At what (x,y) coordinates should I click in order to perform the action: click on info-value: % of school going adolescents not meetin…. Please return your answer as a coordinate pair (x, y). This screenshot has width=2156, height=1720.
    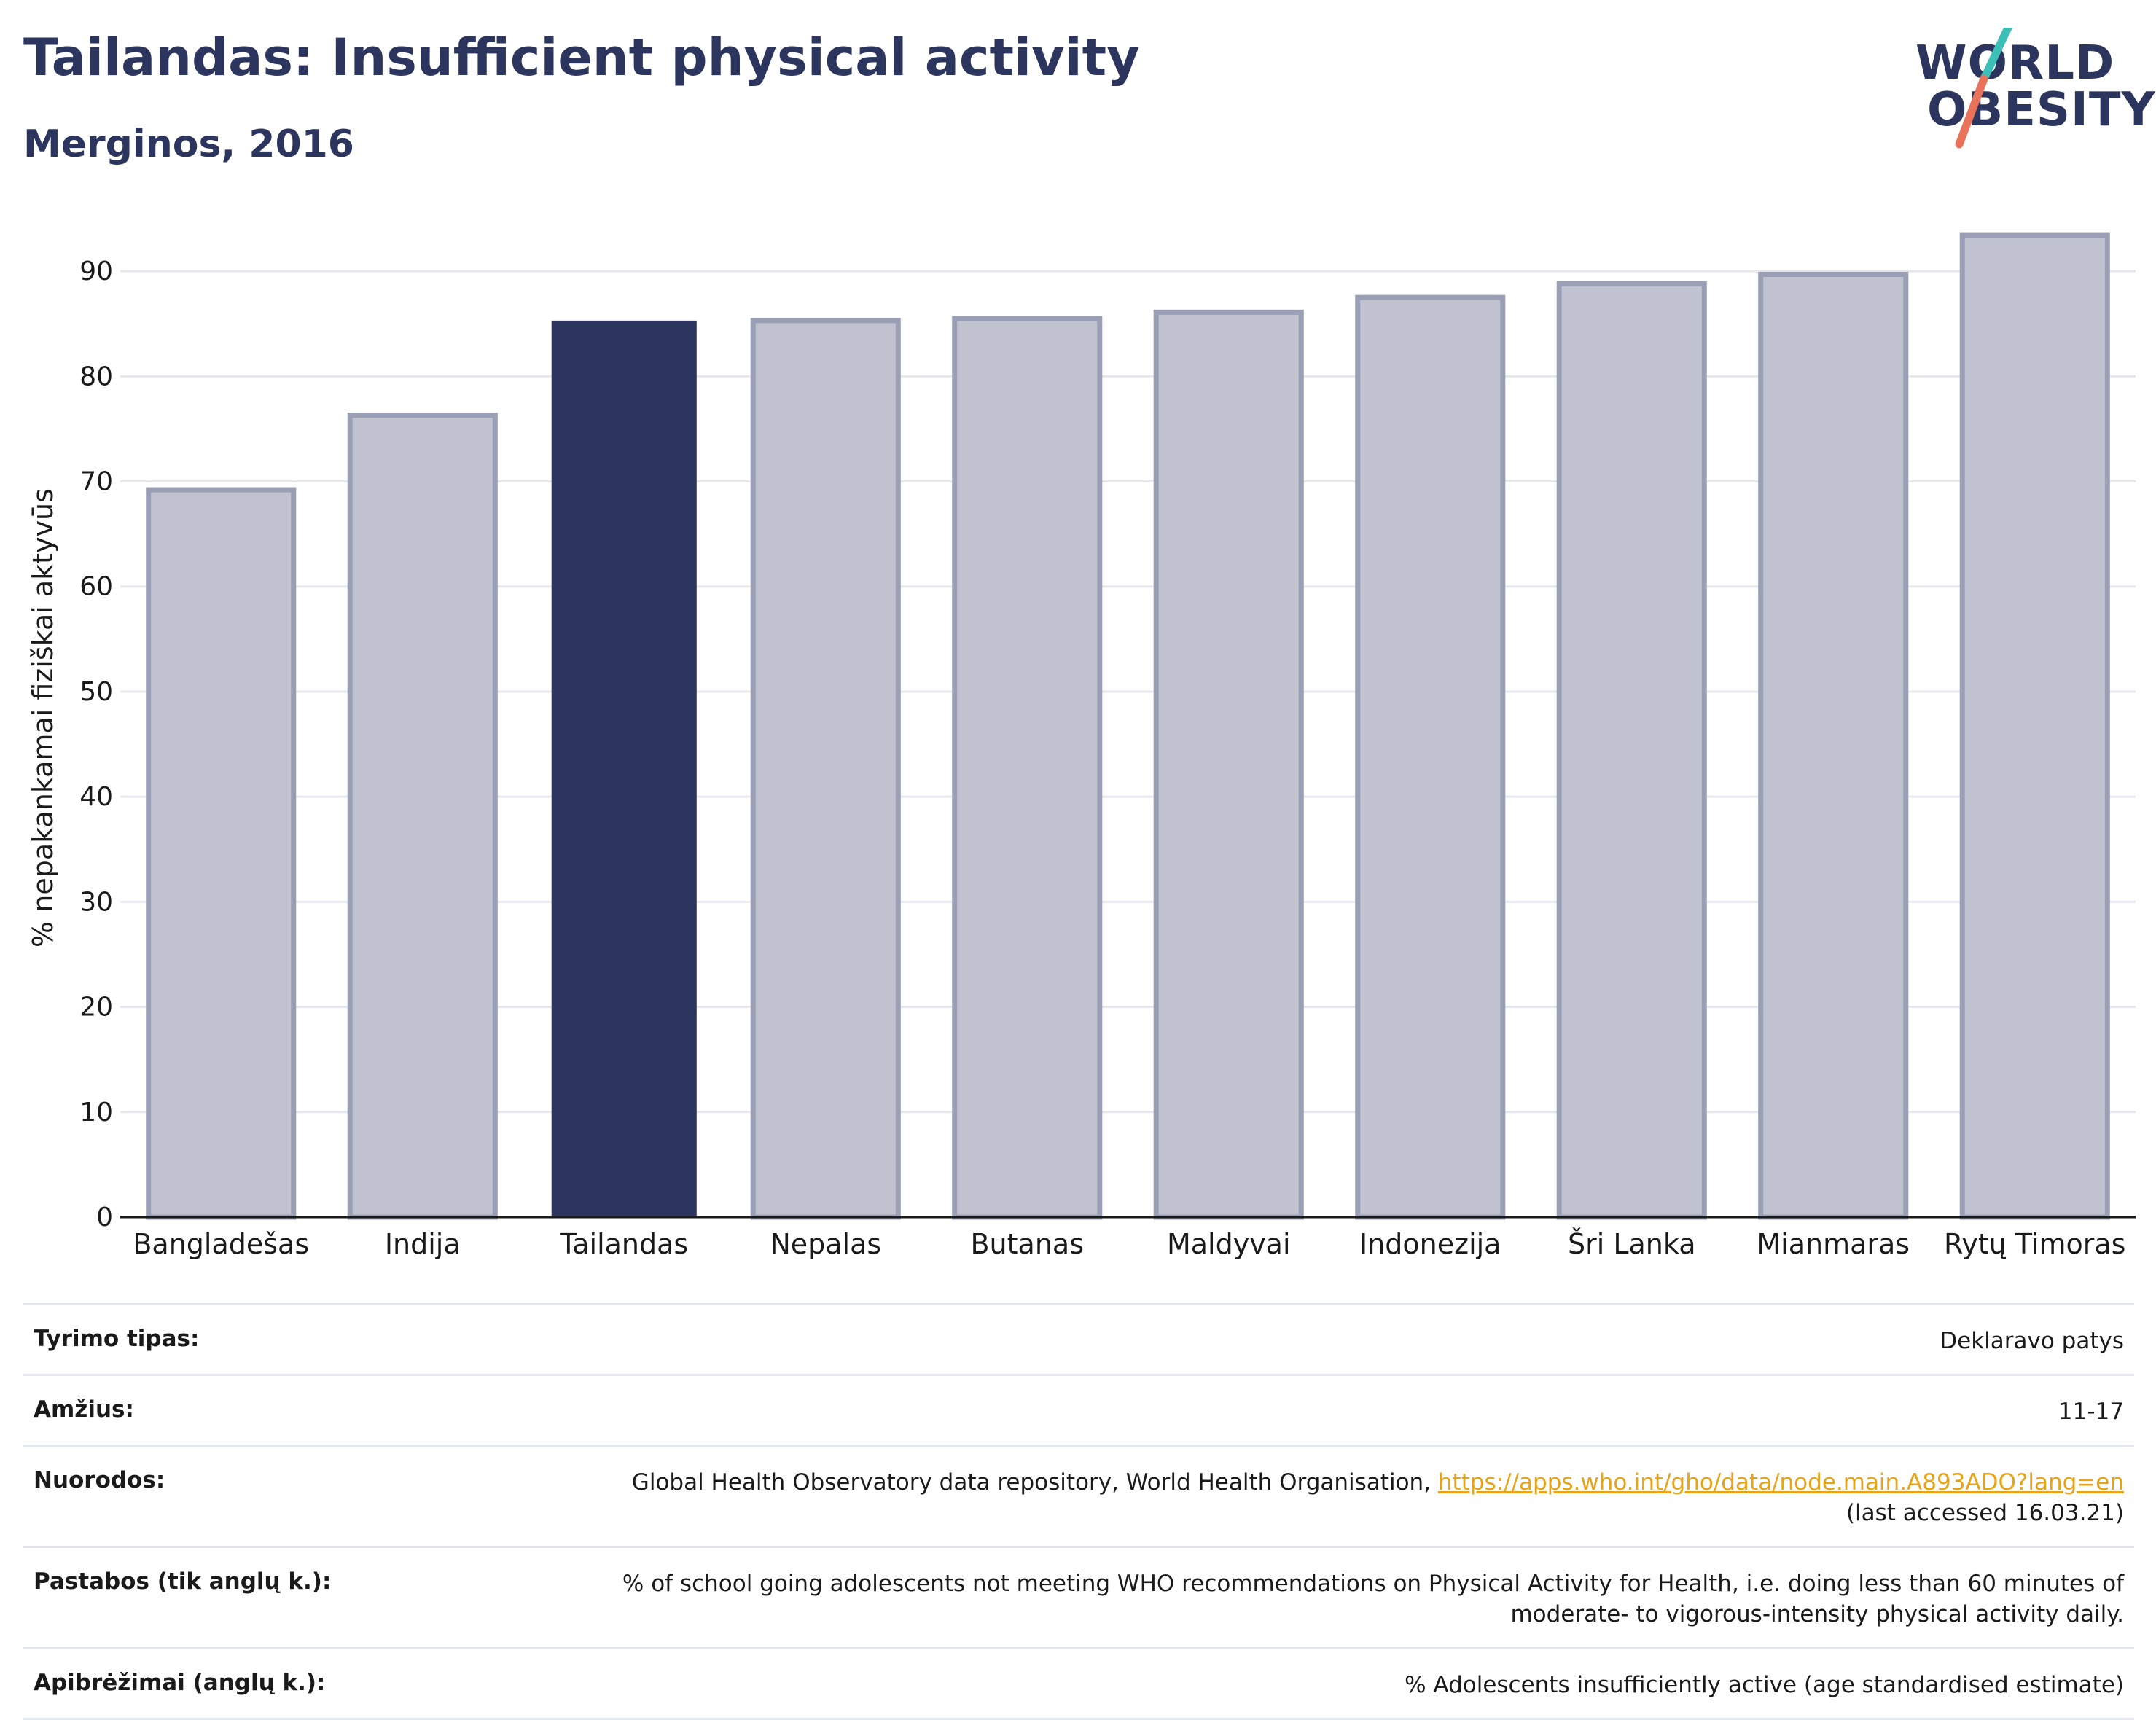
    Looking at the image, I should click on (1373, 1599).